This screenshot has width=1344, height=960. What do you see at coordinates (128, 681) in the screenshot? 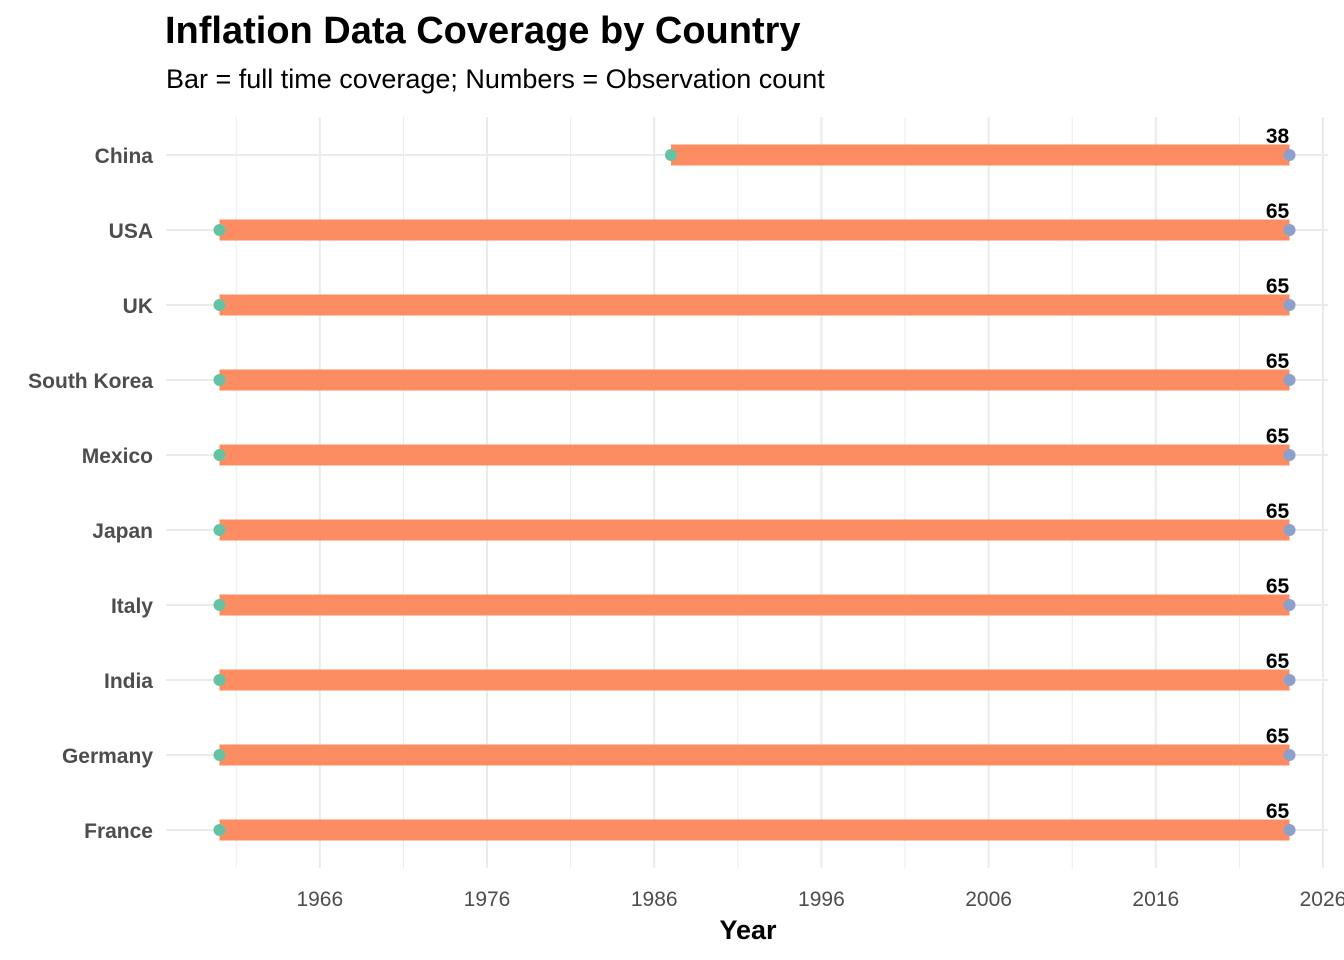
I see `y-tick-label: India` at bounding box center [128, 681].